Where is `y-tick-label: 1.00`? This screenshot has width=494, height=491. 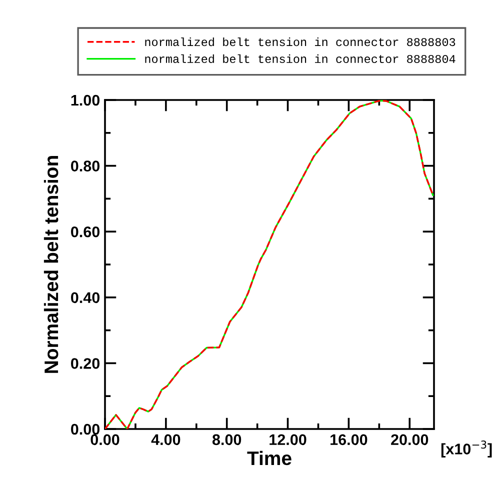
y-tick-label: 1.00 is located at coordinates (85, 100).